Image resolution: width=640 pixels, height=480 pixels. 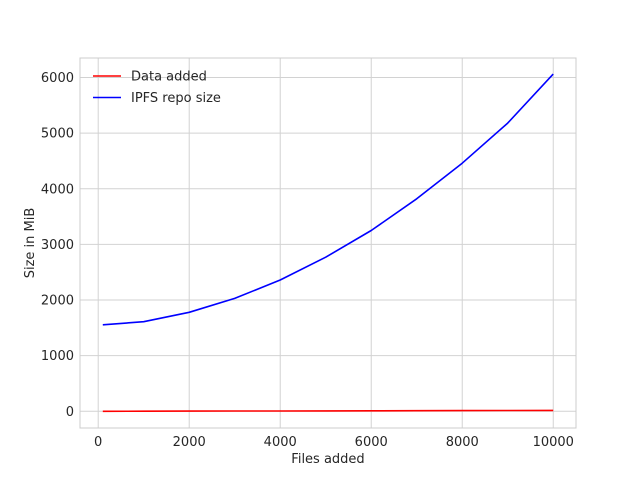 I want to click on x-tick-label: 10000, so click(x=553, y=442).